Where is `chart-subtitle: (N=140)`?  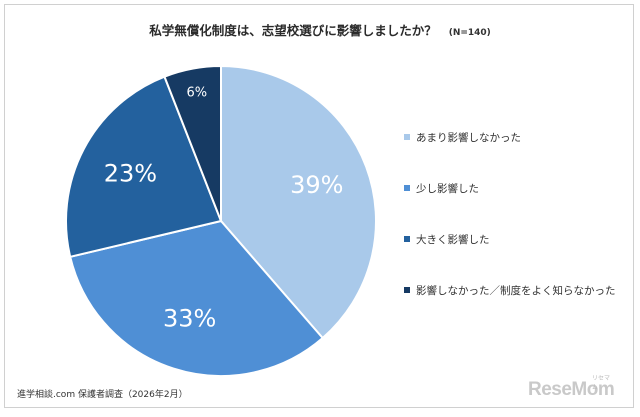
chart-subtitle: (N=140) is located at coordinates (469, 33).